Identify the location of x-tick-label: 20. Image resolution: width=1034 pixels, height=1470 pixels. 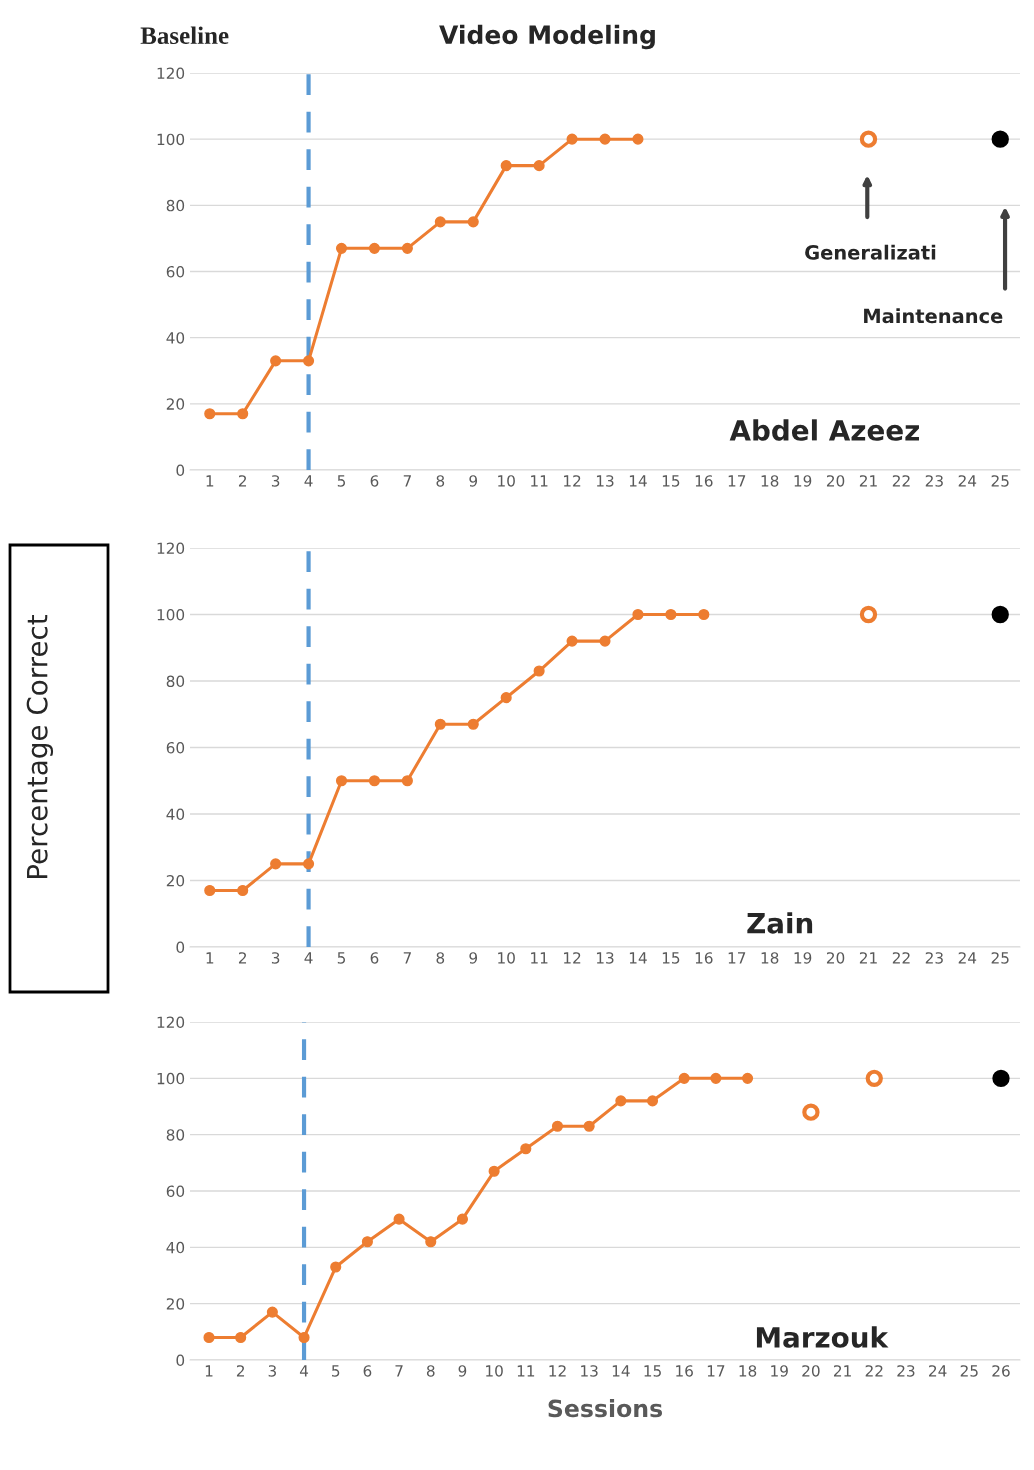
(835, 958).